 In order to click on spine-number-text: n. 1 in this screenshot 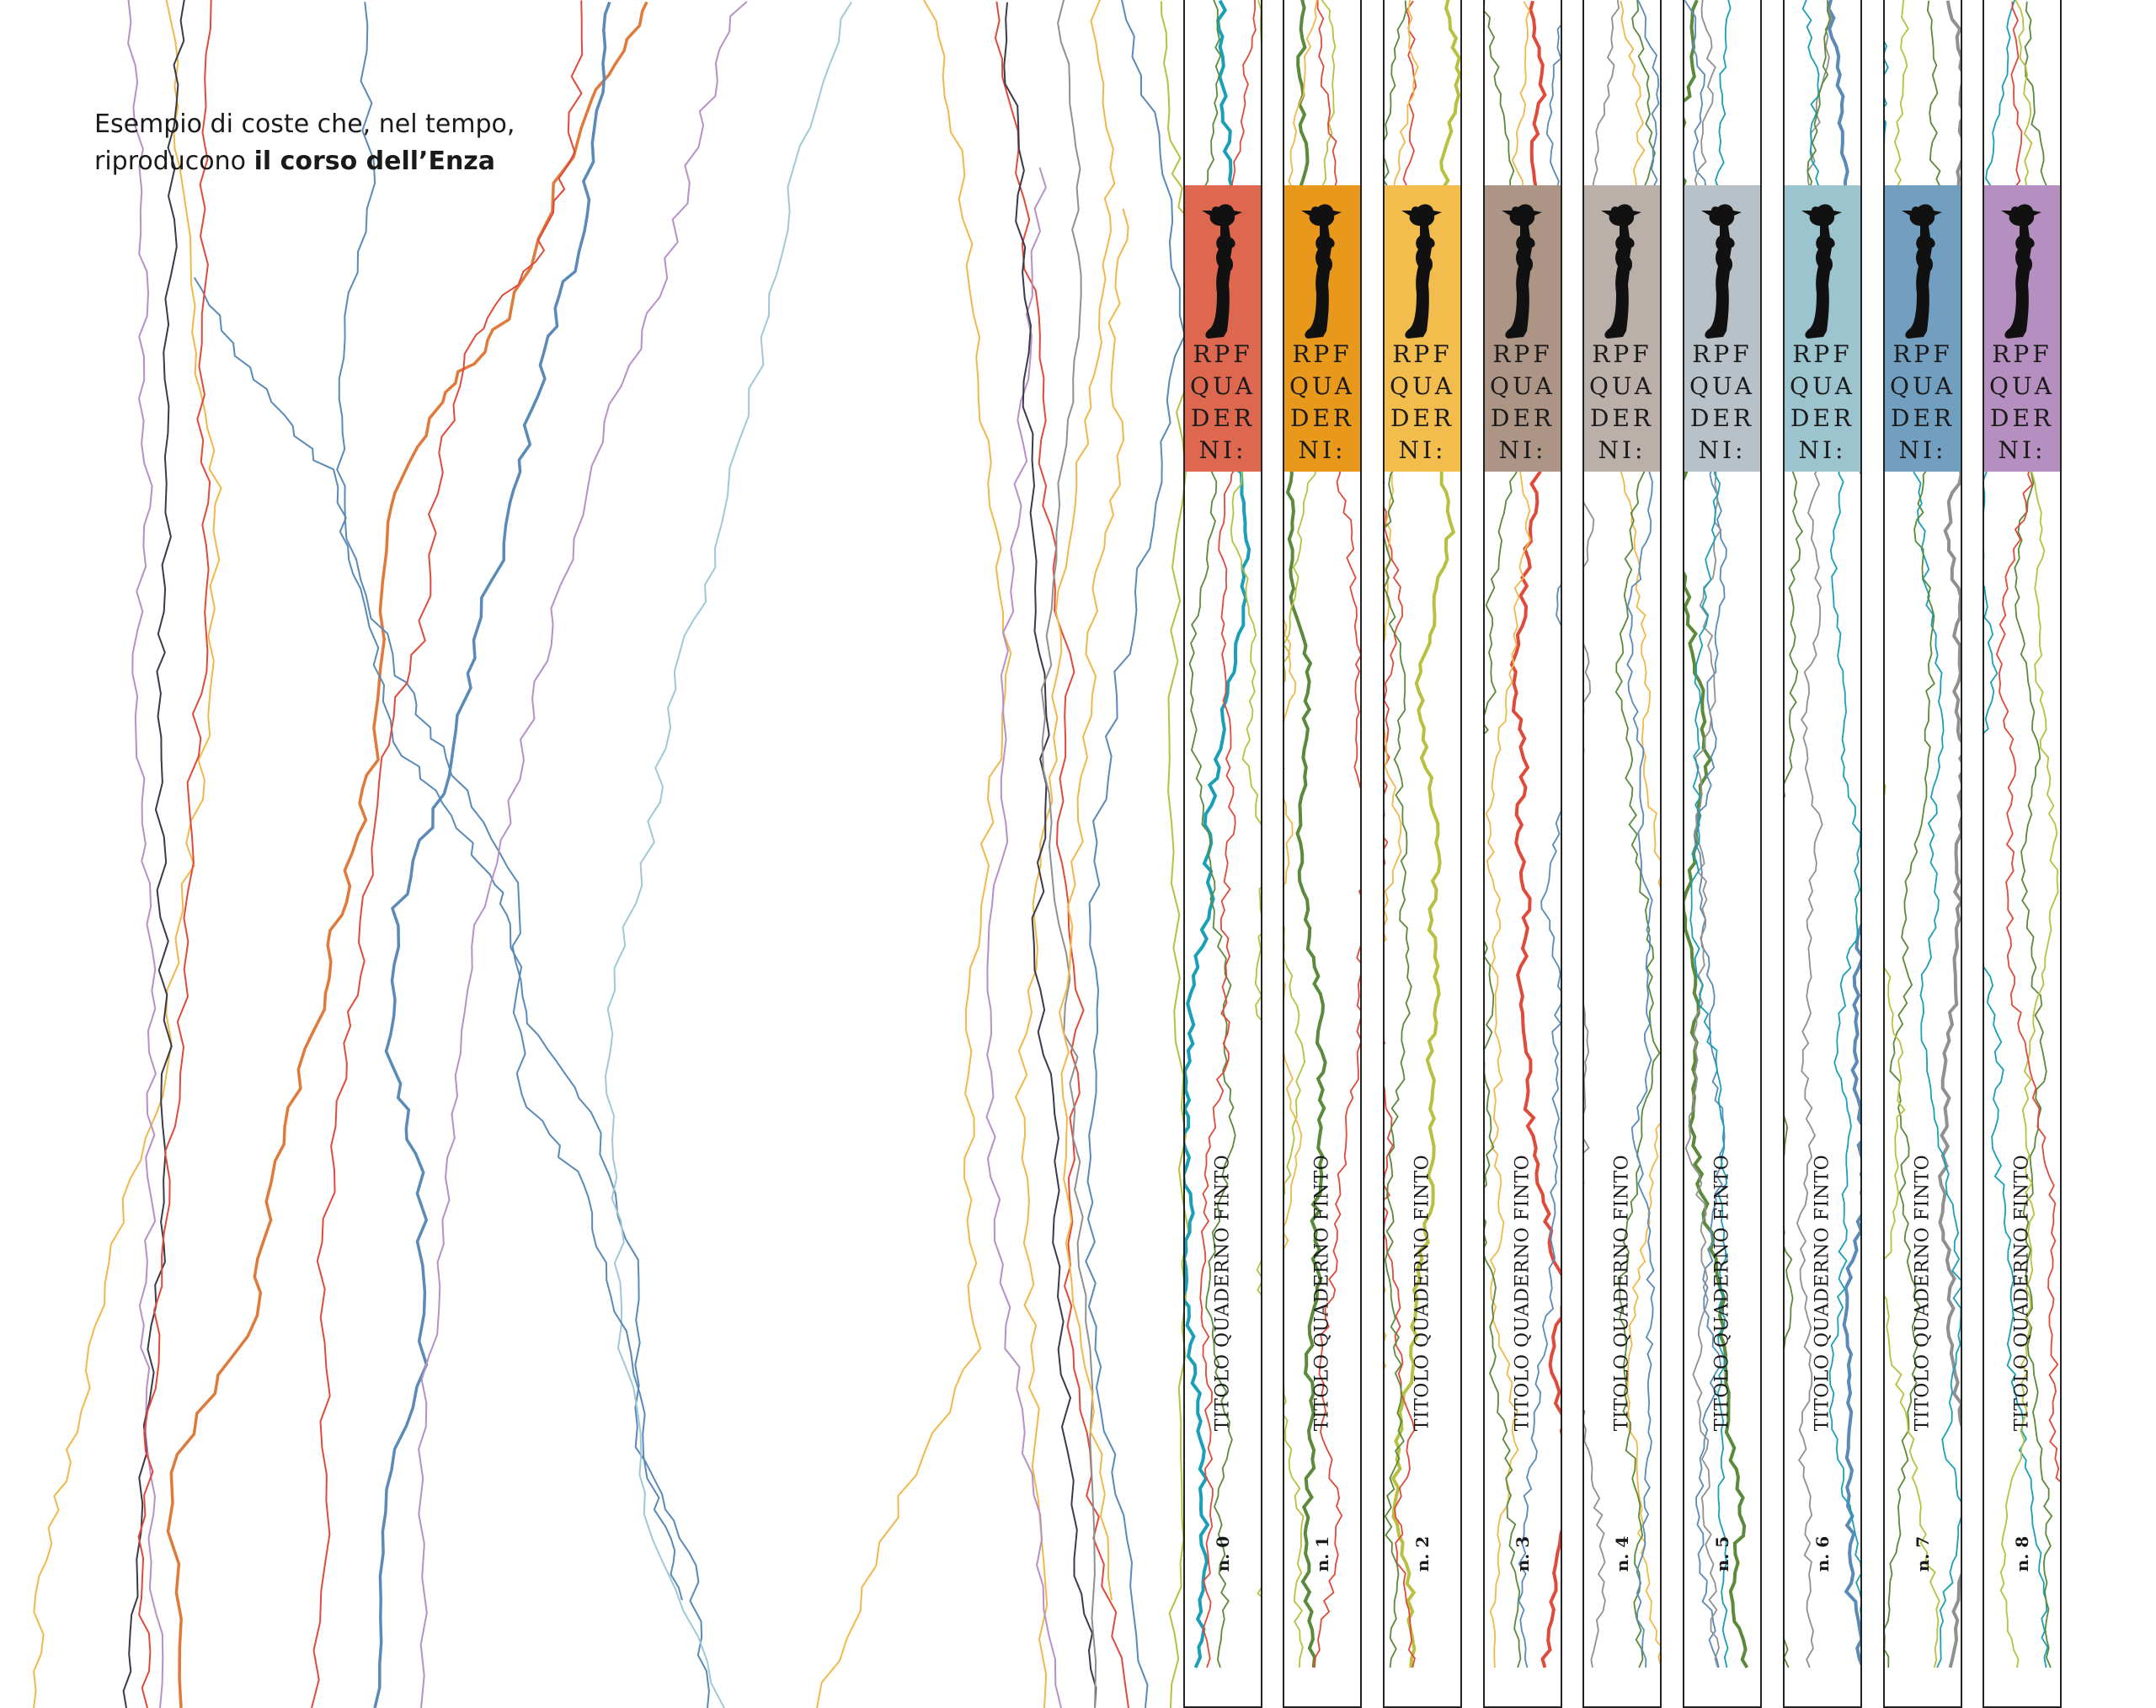, I will do `click(1322, 1553)`.